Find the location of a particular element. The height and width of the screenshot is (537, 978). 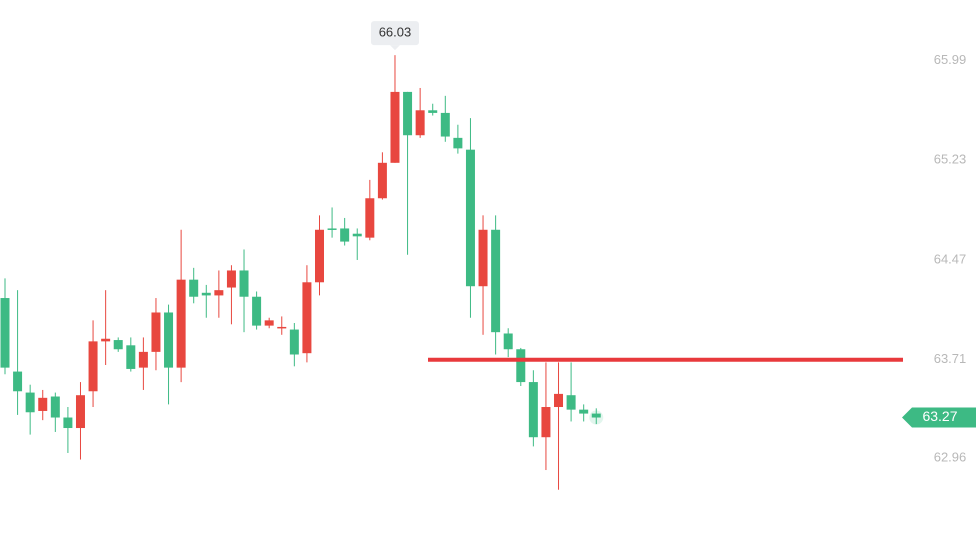

y-tick-label: 64.47 is located at coordinates (950, 258).